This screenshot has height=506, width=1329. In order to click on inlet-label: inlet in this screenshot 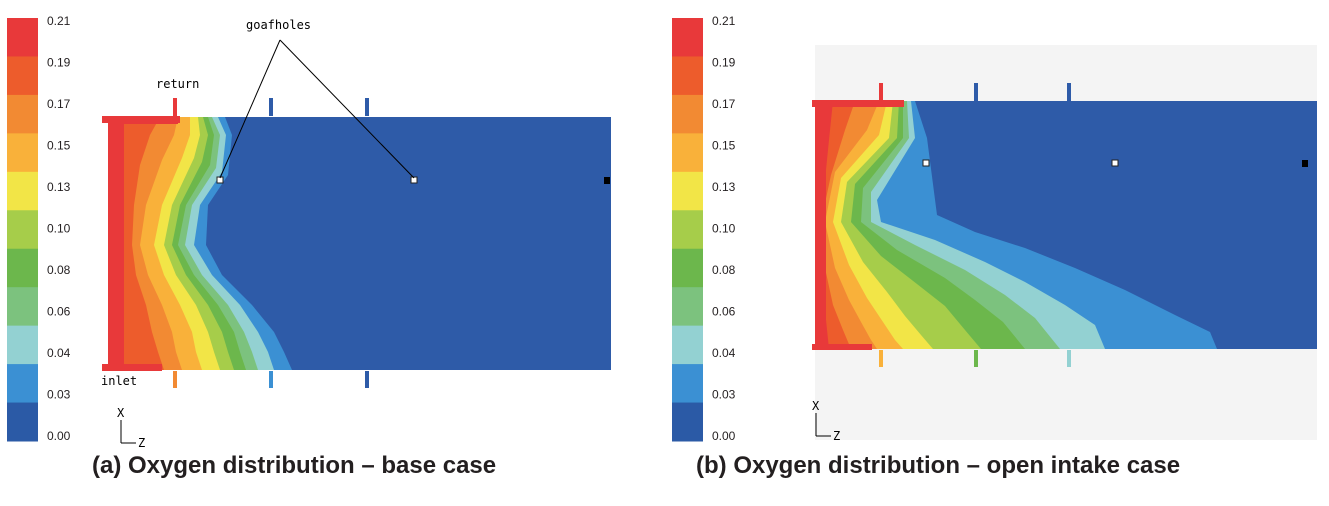, I will do `click(119, 381)`.